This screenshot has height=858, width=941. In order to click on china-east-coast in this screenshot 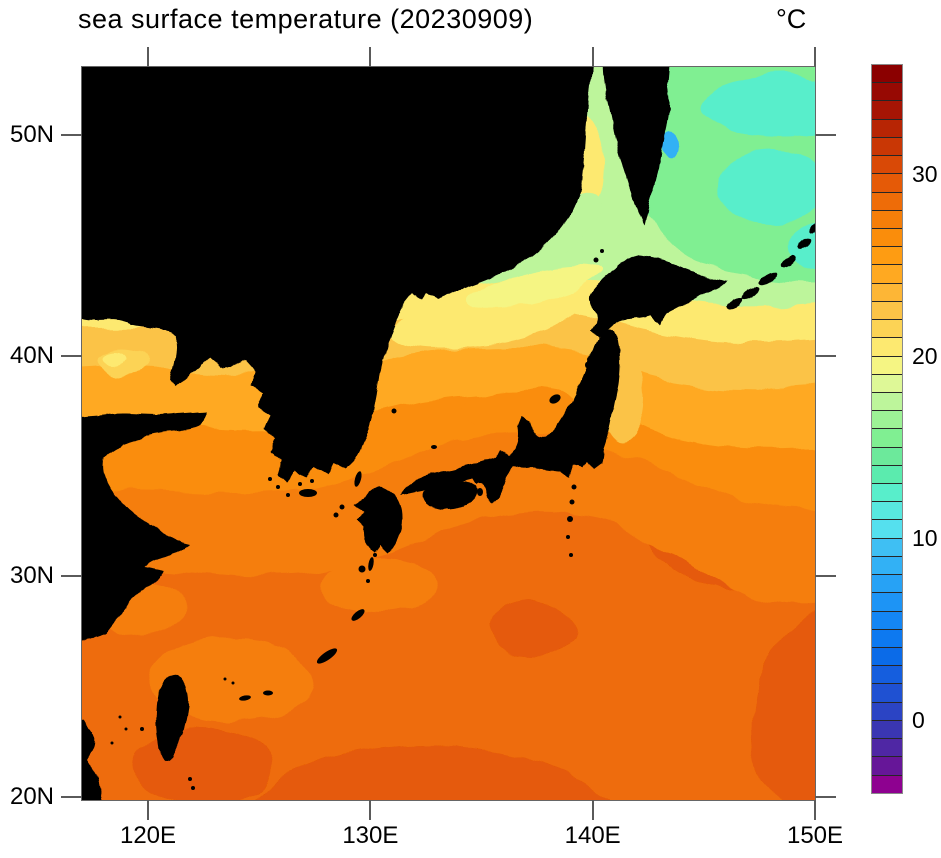, I will do `click(144, 526)`.